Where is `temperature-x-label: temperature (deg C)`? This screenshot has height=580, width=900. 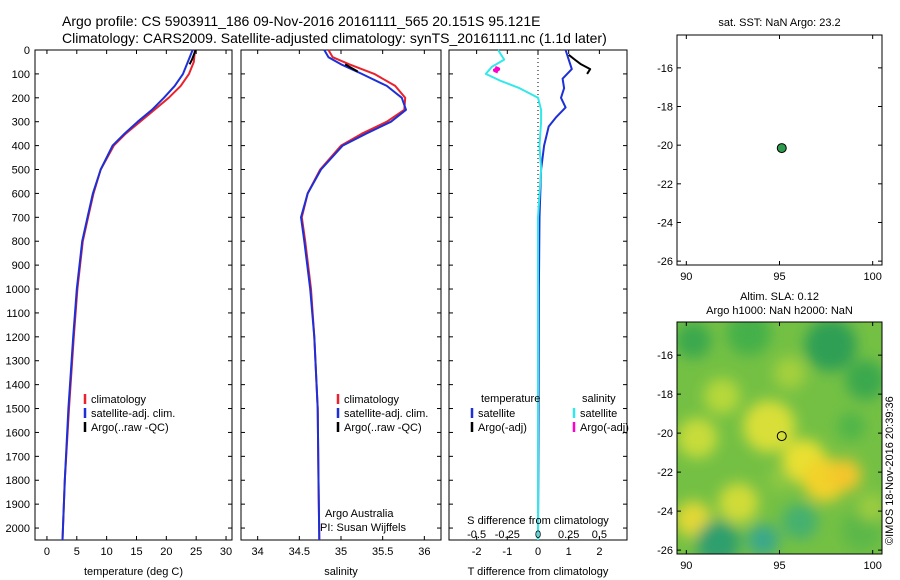
temperature-x-label: temperature (deg C) is located at coordinates (133, 572).